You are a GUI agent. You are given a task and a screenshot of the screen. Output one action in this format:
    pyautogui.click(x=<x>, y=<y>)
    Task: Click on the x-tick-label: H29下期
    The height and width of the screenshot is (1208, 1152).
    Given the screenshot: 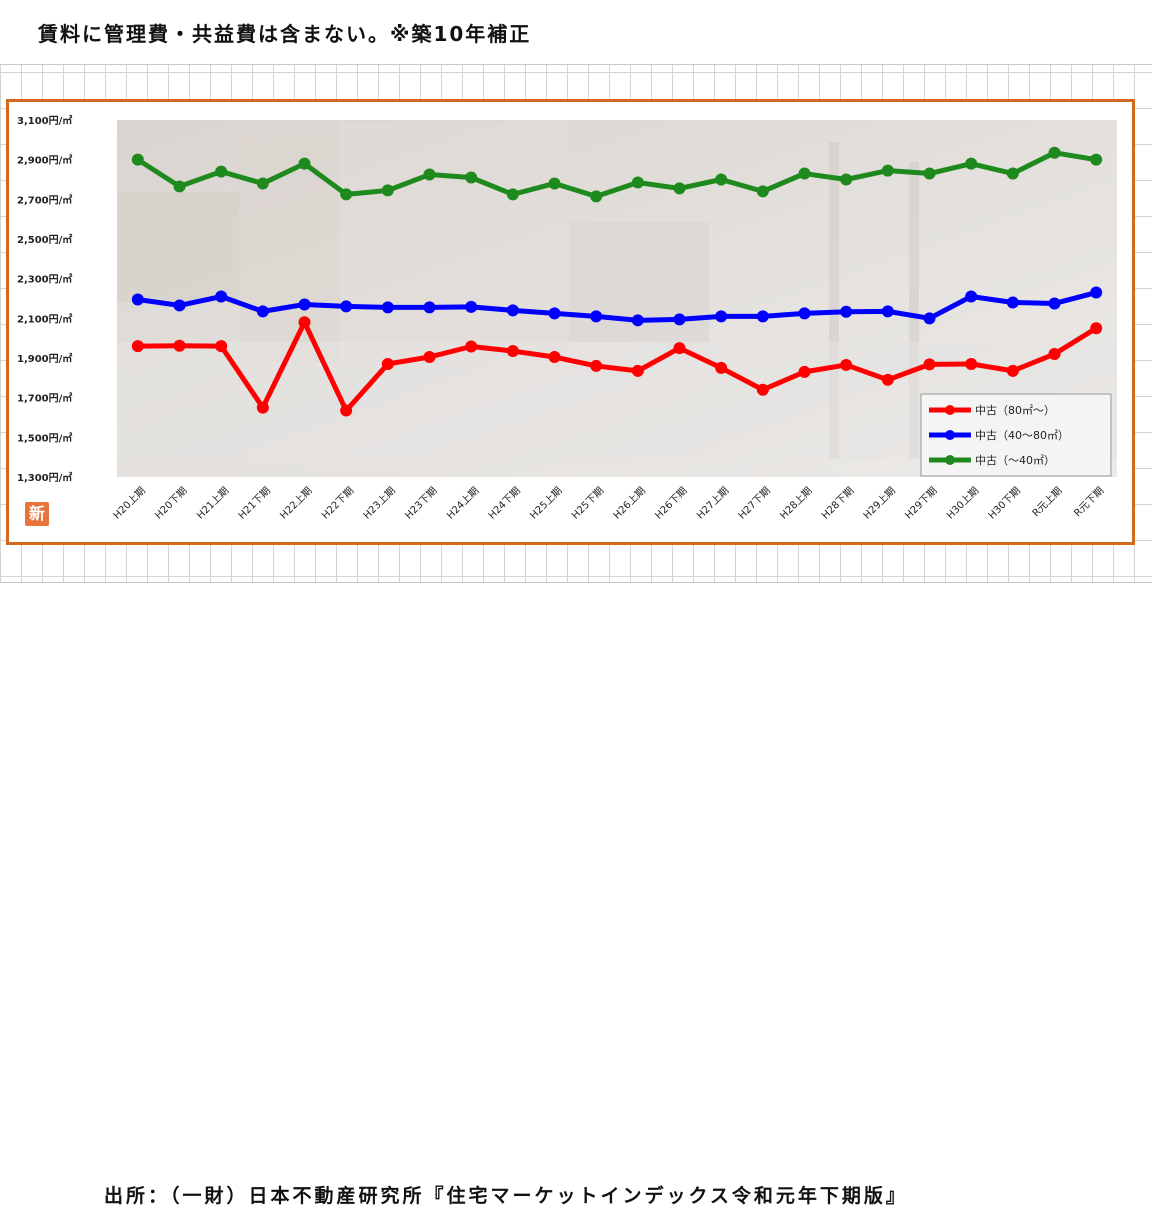 What is the action you would take?
    pyautogui.click(x=921, y=503)
    